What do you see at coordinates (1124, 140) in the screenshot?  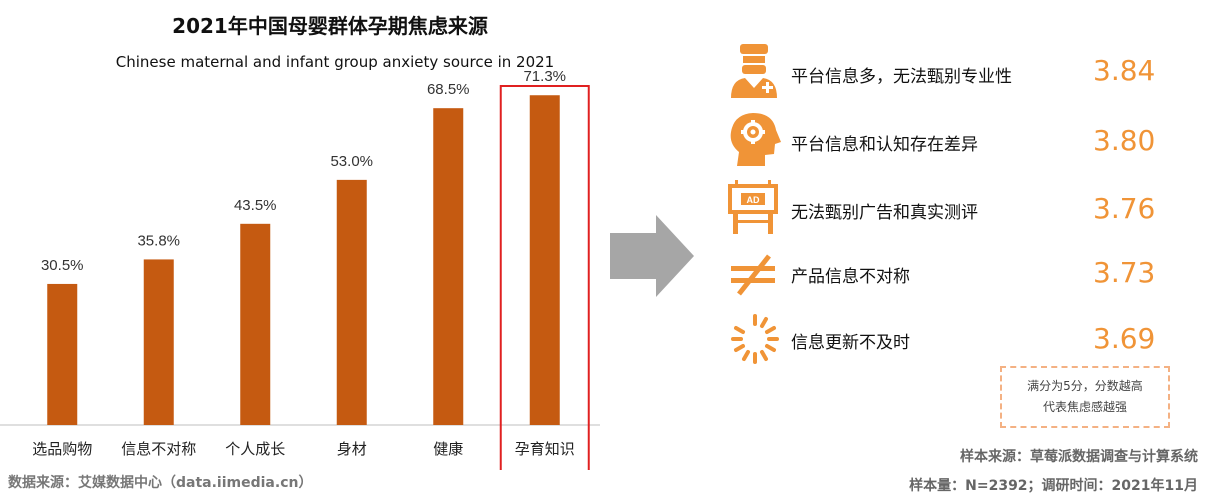 I see `rating-score: 3.80` at bounding box center [1124, 140].